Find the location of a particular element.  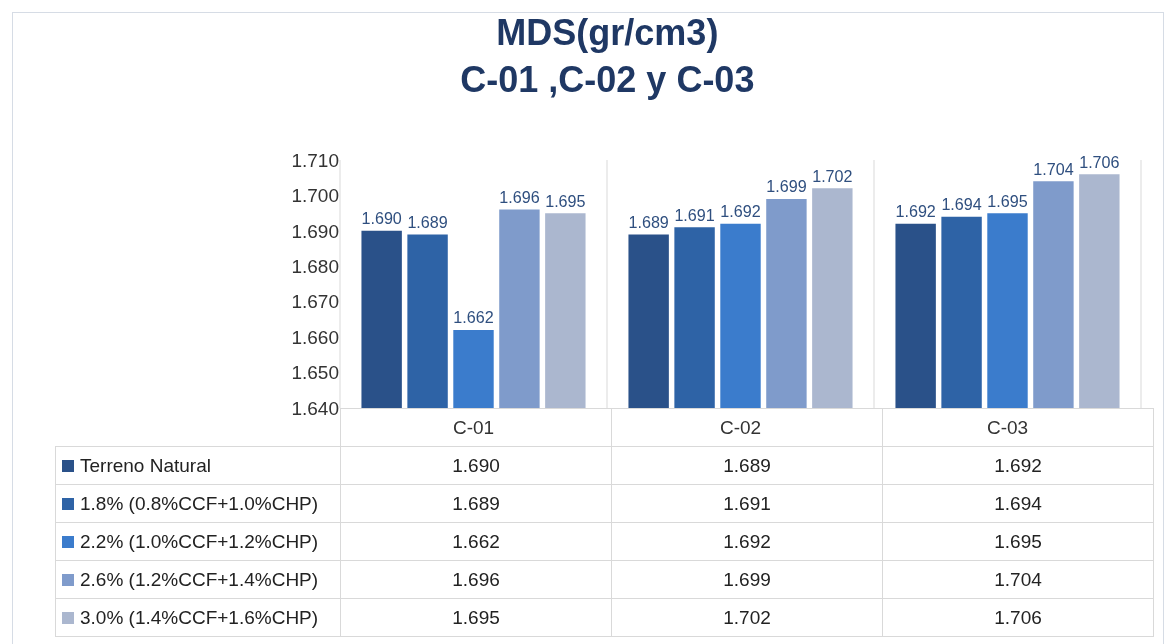

data-label: 1.702 is located at coordinates (747, 617).